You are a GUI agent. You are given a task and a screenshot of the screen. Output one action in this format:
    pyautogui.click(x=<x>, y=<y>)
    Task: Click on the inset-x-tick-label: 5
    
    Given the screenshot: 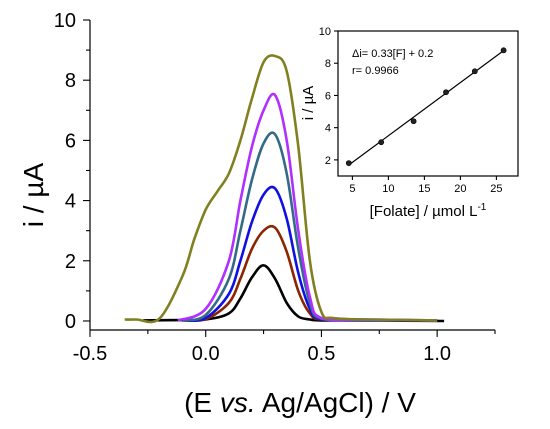 What is the action you would take?
    pyautogui.click(x=352, y=189)
    